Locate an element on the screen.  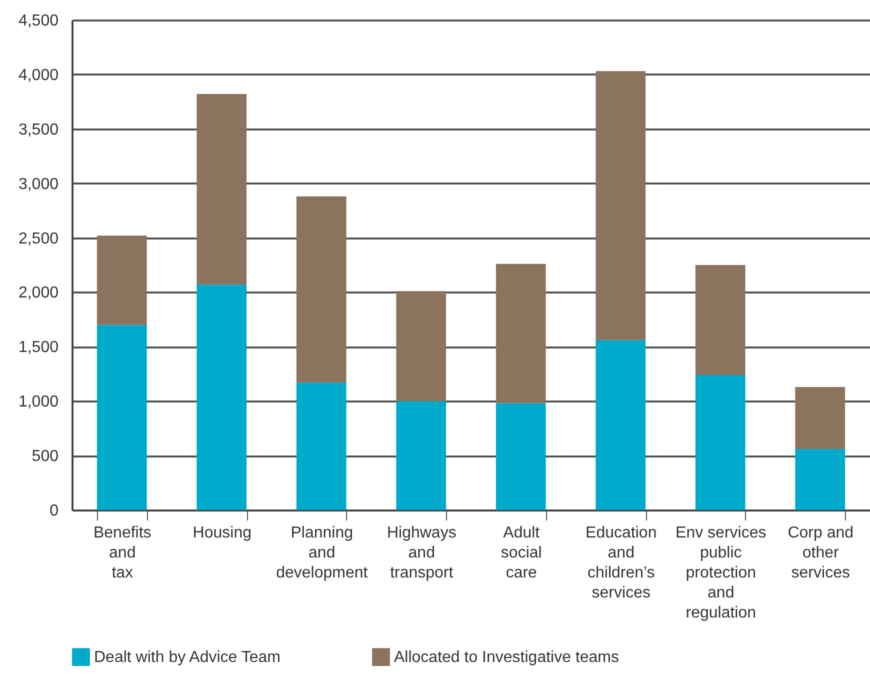
y-tick-label: 2,500 is located at coordinates (38, 239).